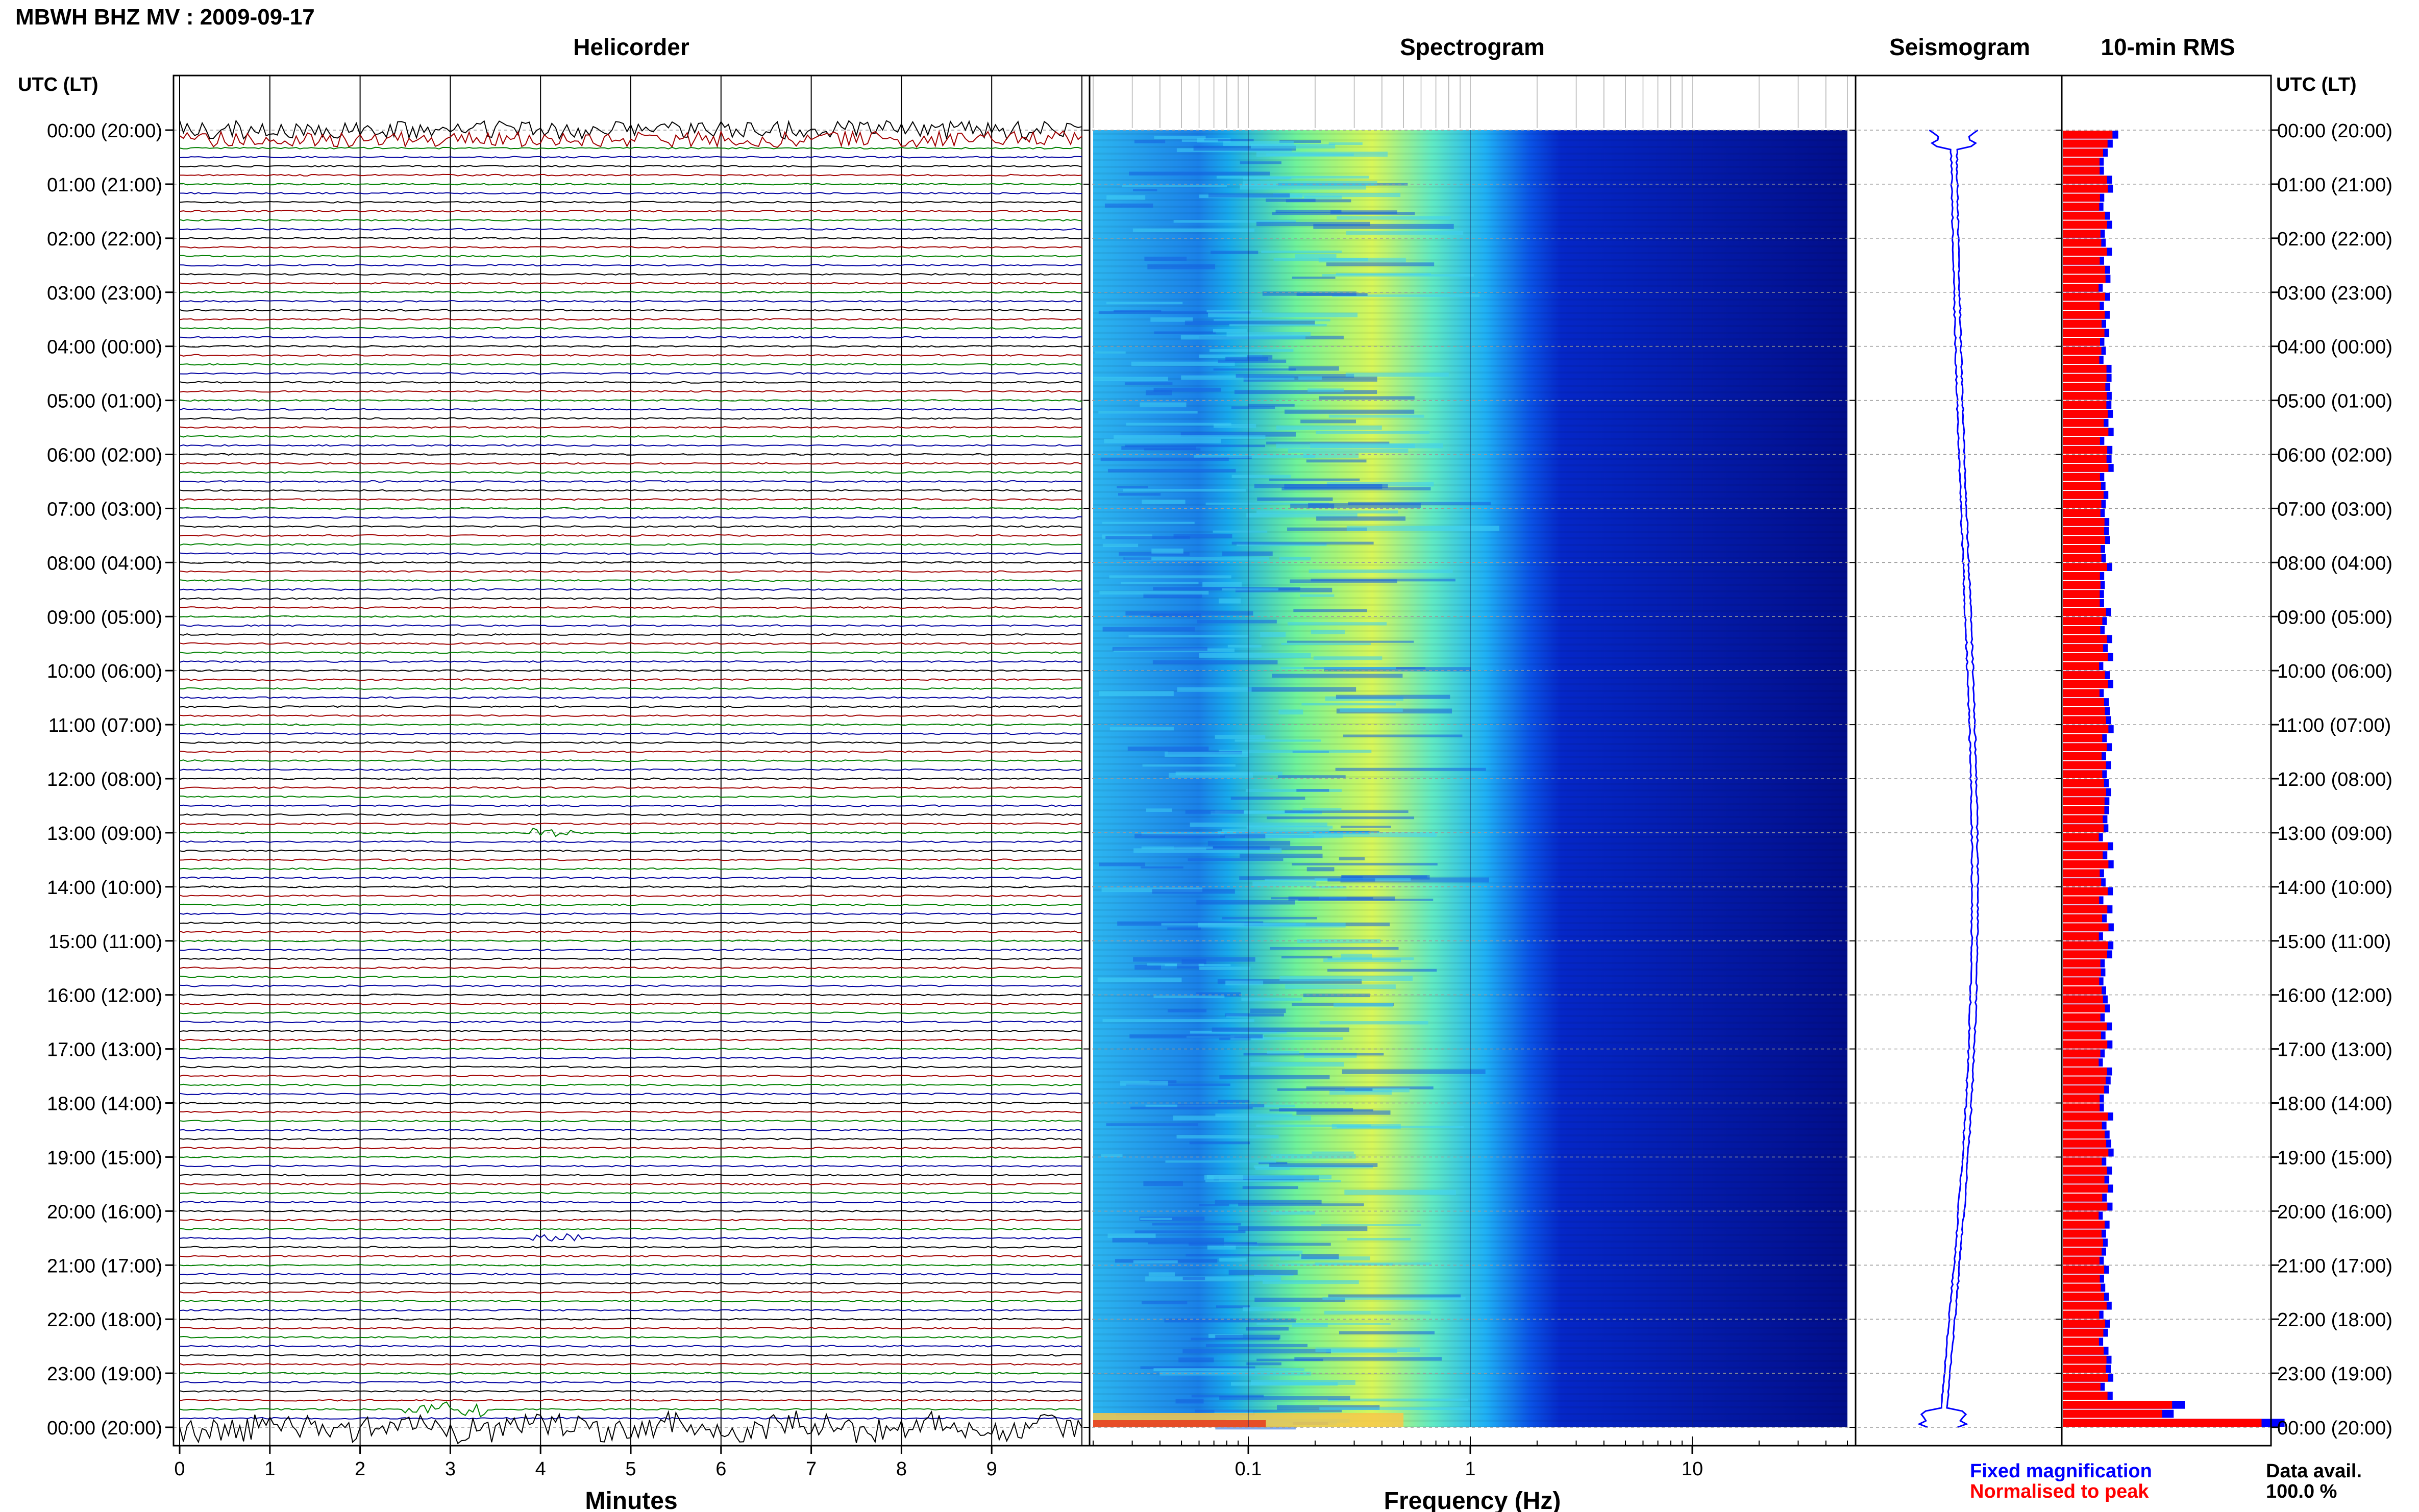  Describe the element at coordinates (1179, 1423) in the screenshot. I see `spectrogram-burst-peak` at that location.